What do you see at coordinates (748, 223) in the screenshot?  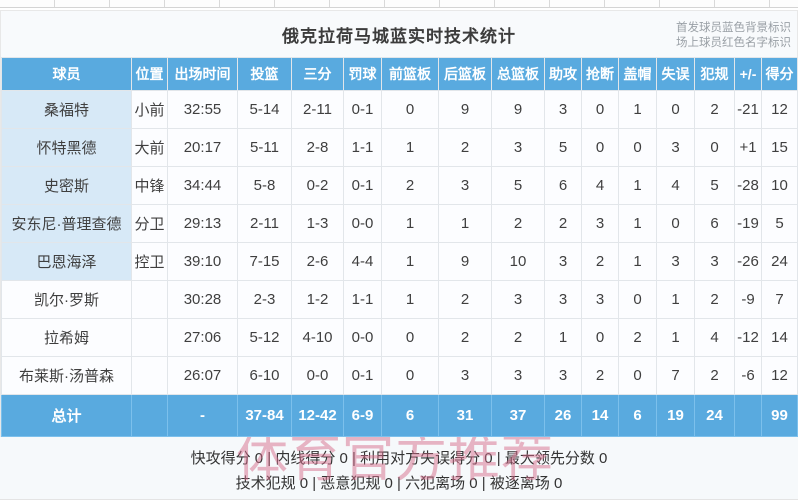 I see `stat-cell: -19` at bounding box center [748, 223].